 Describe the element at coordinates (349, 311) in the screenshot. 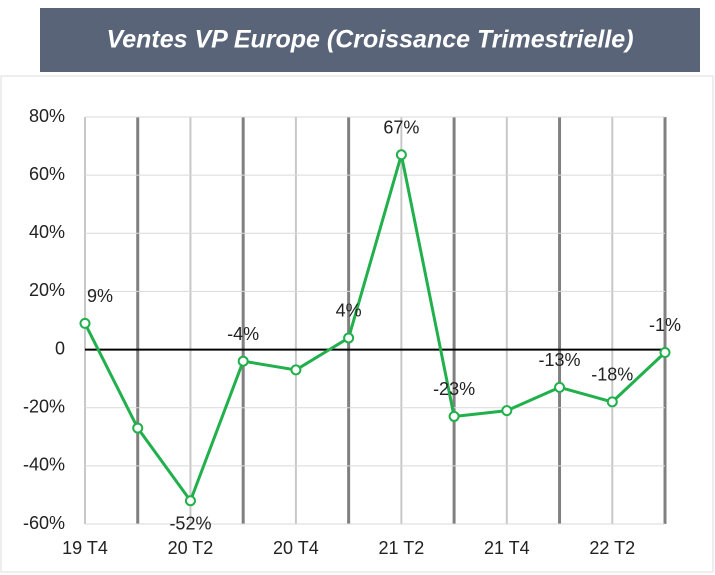

I see `data-label: 4%` at that location.